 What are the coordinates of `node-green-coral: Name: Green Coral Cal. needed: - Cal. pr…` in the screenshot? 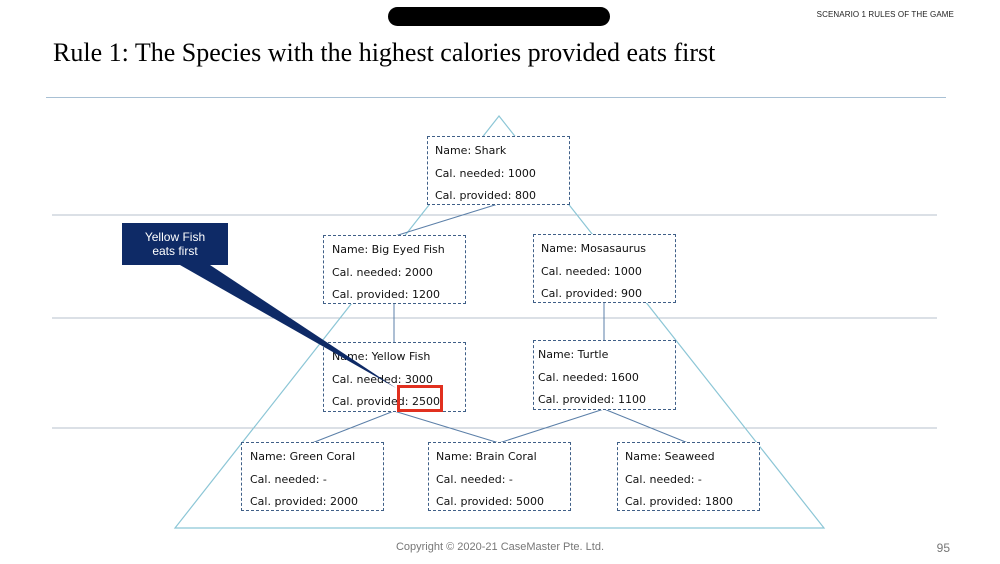 It's located at (312, 476).